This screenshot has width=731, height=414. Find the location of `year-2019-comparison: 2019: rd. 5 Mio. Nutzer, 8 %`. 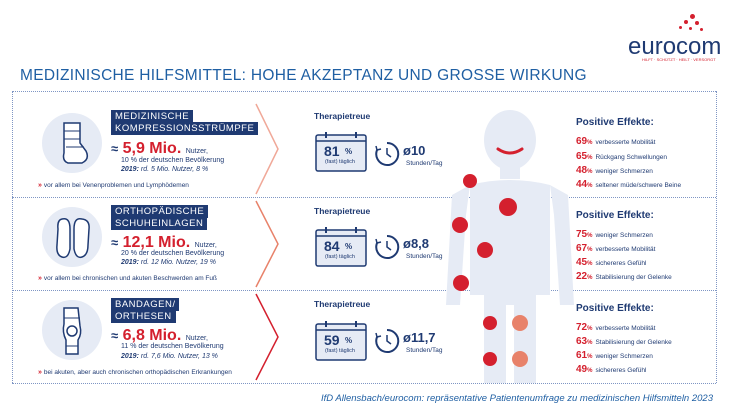

year-2019-comparison: 2019: rd. 5 Mio. Nutzer, 8 % is located at coordinates (165, 169).